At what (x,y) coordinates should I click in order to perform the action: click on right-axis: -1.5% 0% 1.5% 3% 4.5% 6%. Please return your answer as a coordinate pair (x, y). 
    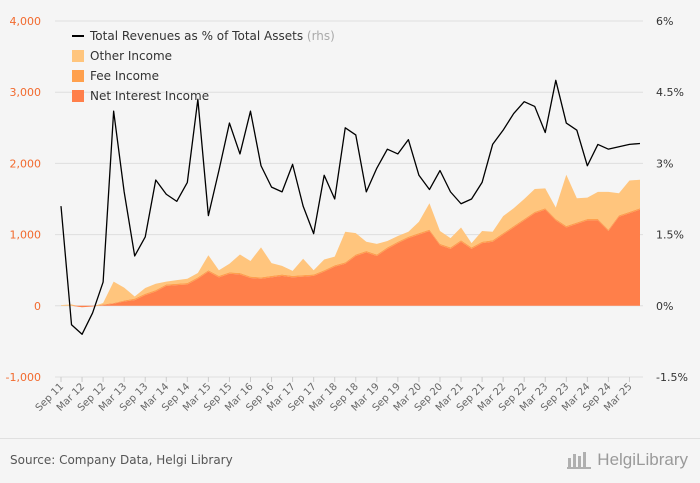
    Looking at the image, I should click on (672, 199).